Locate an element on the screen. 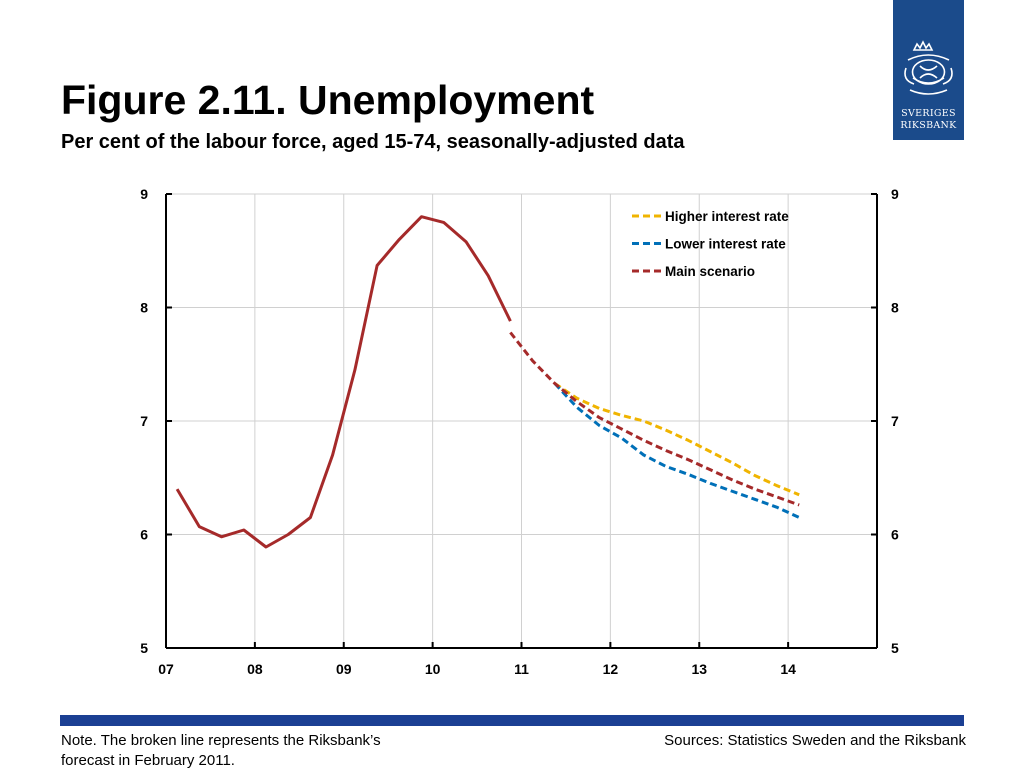  y-tick-label-right: 9 is located at coordinates (895, 194).